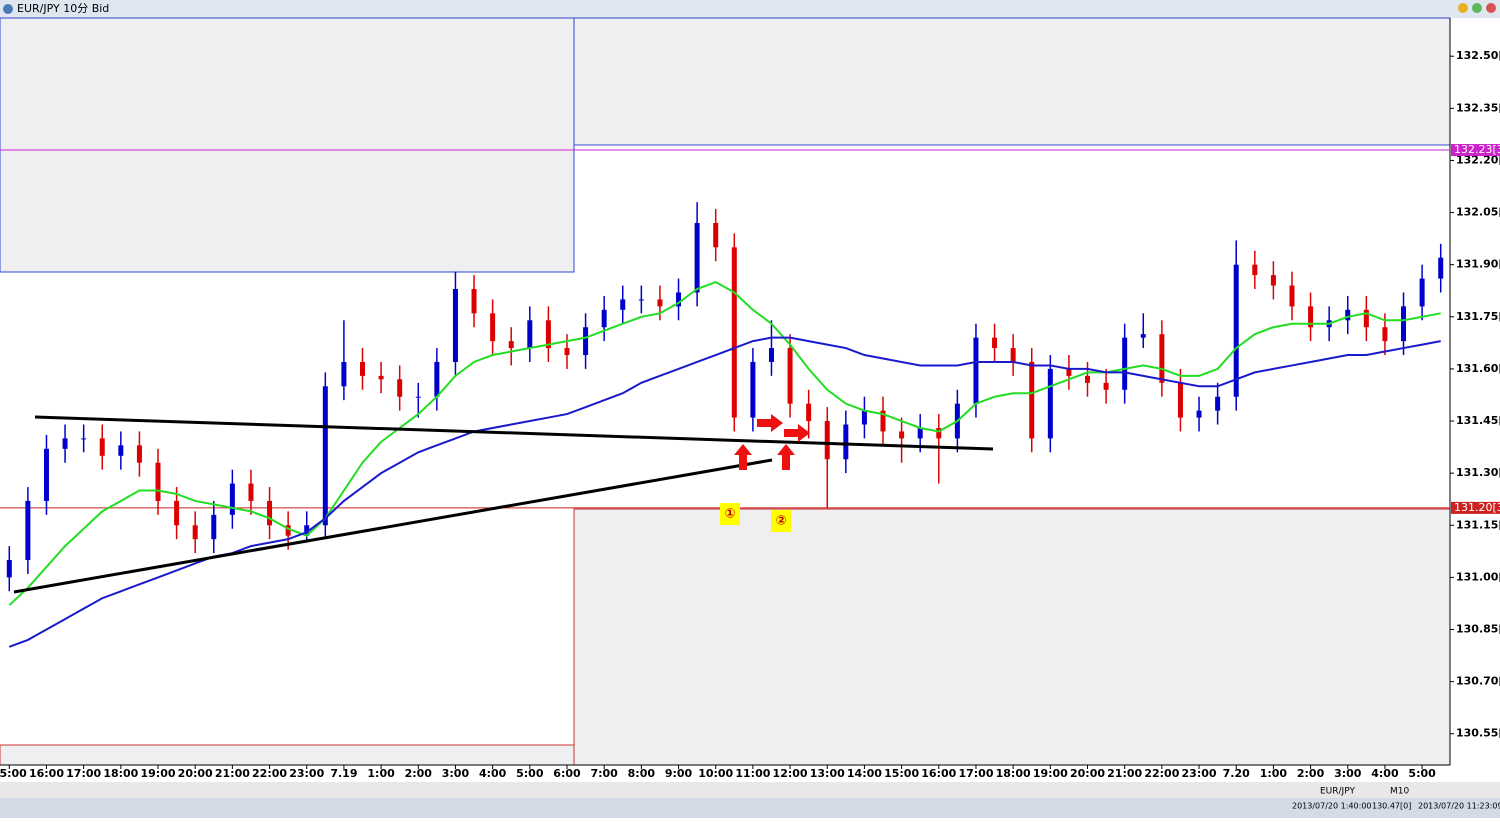 Image resolution: width=1500 pixels, height=822 pixels. What do you see at coordinates (1477, 149) in the screenshot?
I see `level-label: 132.23[3` at bounding box center [1477, 149].